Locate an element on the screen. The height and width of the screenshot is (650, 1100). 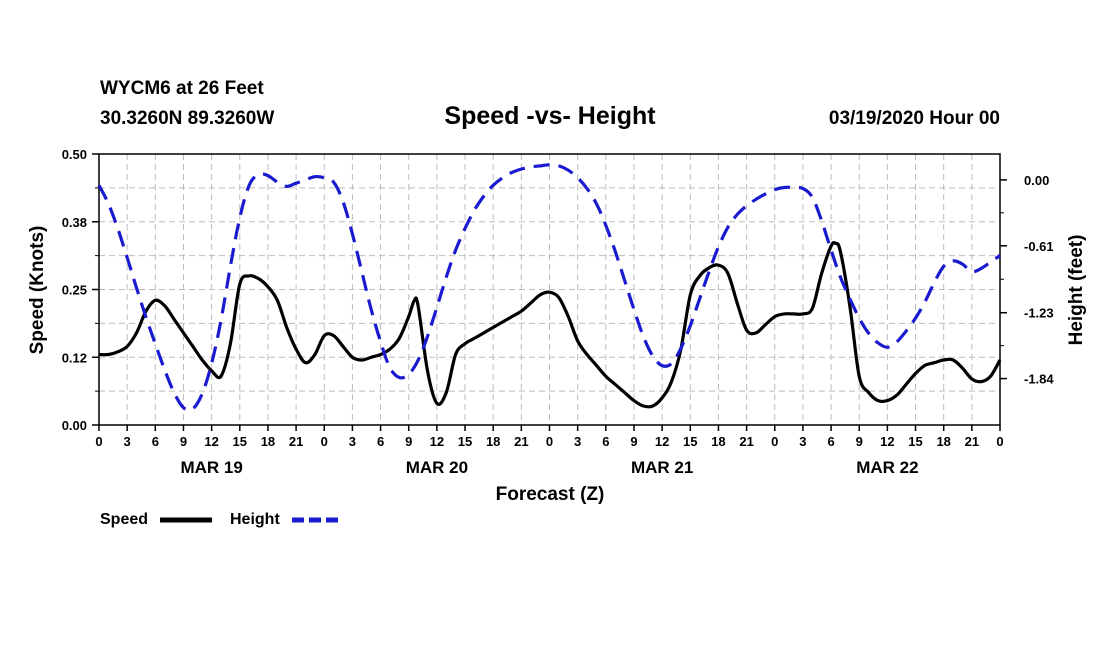
left-axis-label: Speed (Knots) is located at coordinates (37, 290).